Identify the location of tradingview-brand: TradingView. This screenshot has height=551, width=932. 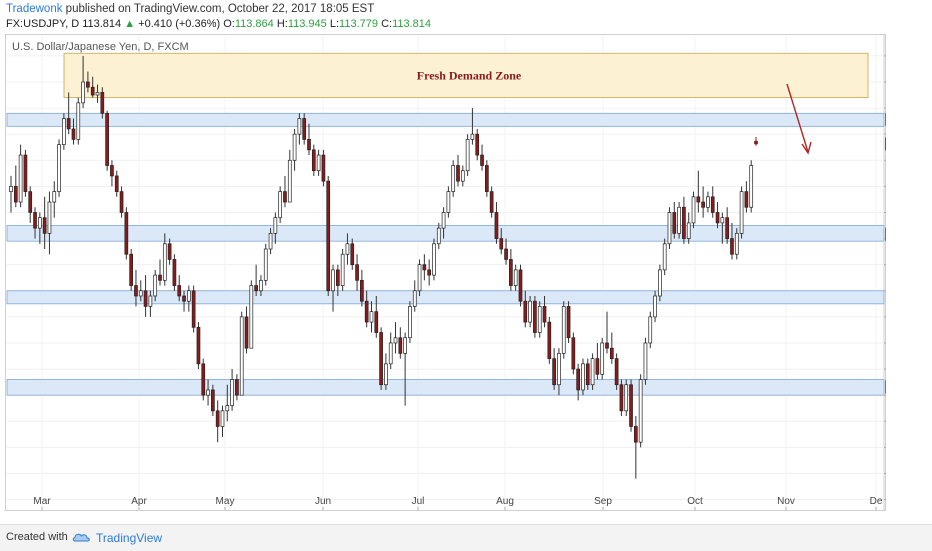
(129, 538).